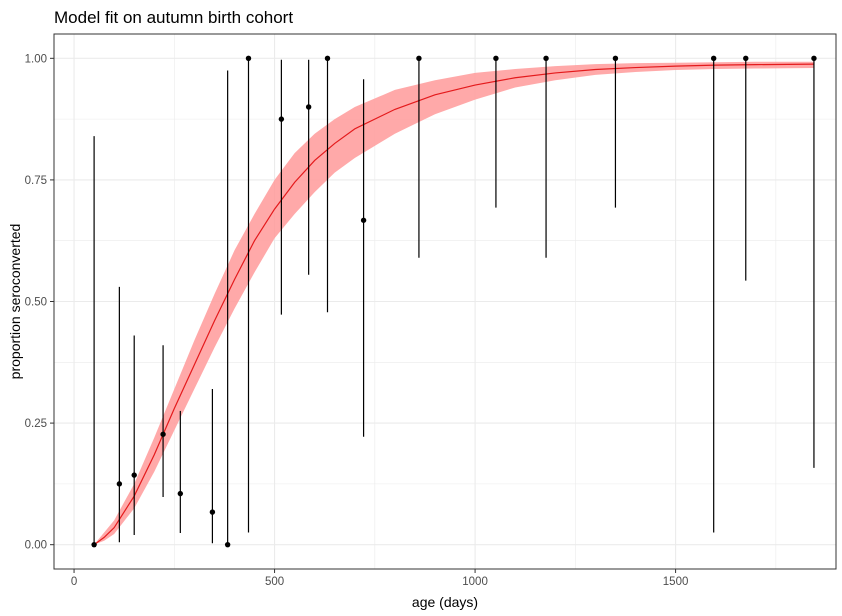  I want to click on x-tick-label: 1000, so click(475, 582).